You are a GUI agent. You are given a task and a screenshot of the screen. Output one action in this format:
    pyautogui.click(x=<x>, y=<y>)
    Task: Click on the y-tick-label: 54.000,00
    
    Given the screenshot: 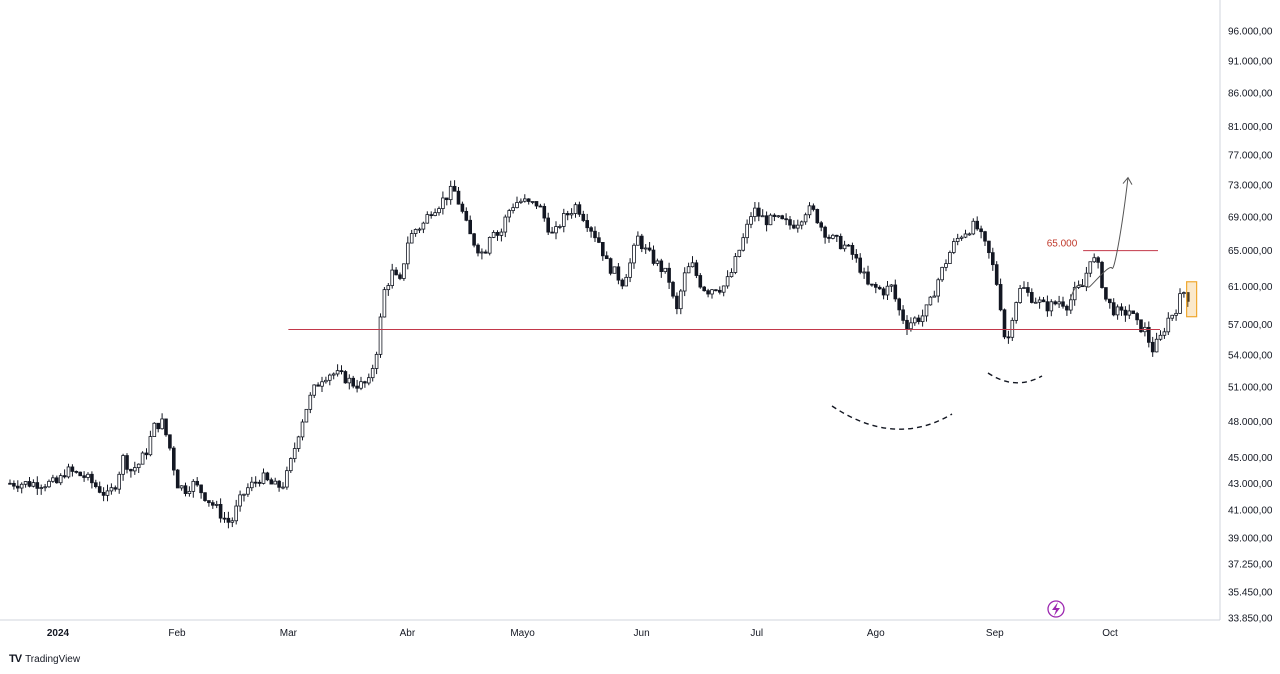 What is the action you would take?
    pyautogui.click(x=1250, y=355)
    